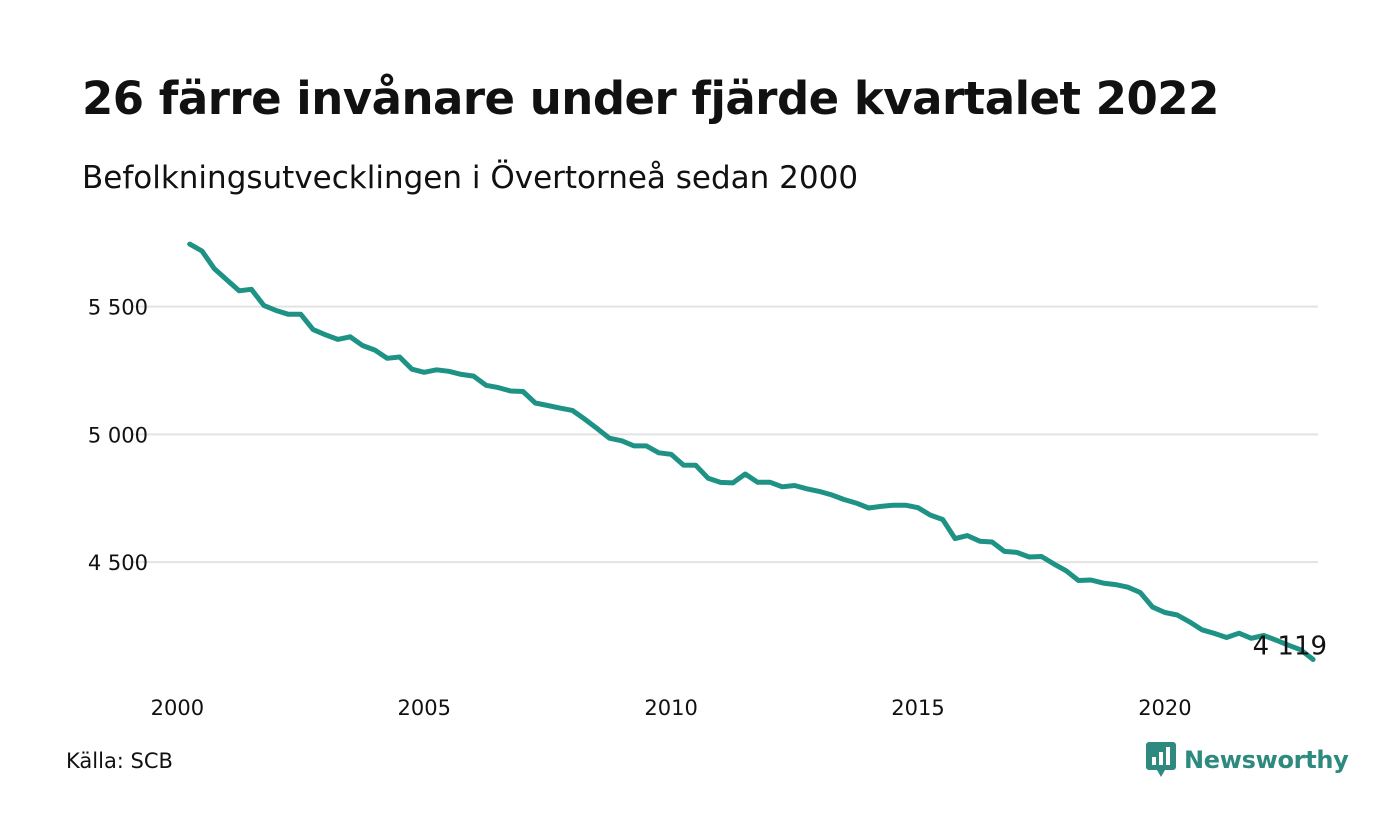 This screenshot has width=1400, height=840. What do you see at coordinates (118, 563) in the screenshot?
I see `y-tick-label-0: 4 500` at bounding box center [118, 563].